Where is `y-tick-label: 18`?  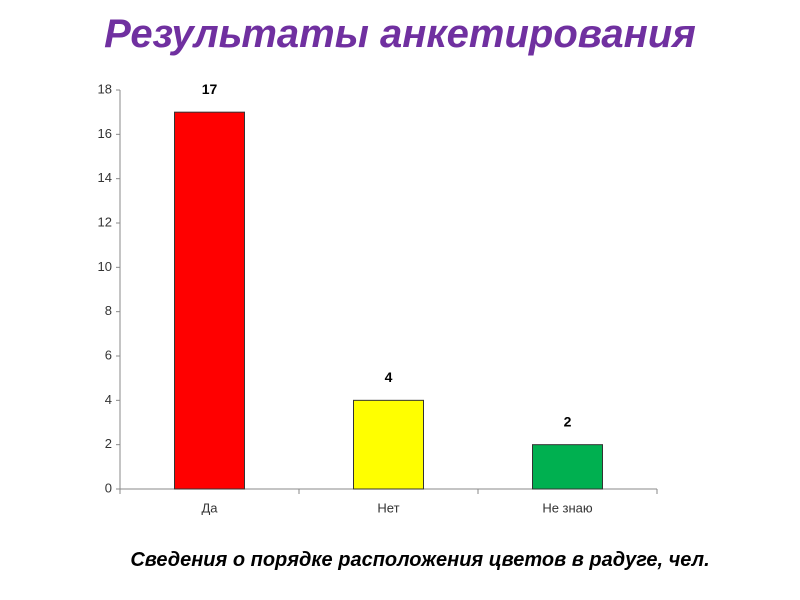
y-tick-label: 18 is located at coordinates (105, 88).